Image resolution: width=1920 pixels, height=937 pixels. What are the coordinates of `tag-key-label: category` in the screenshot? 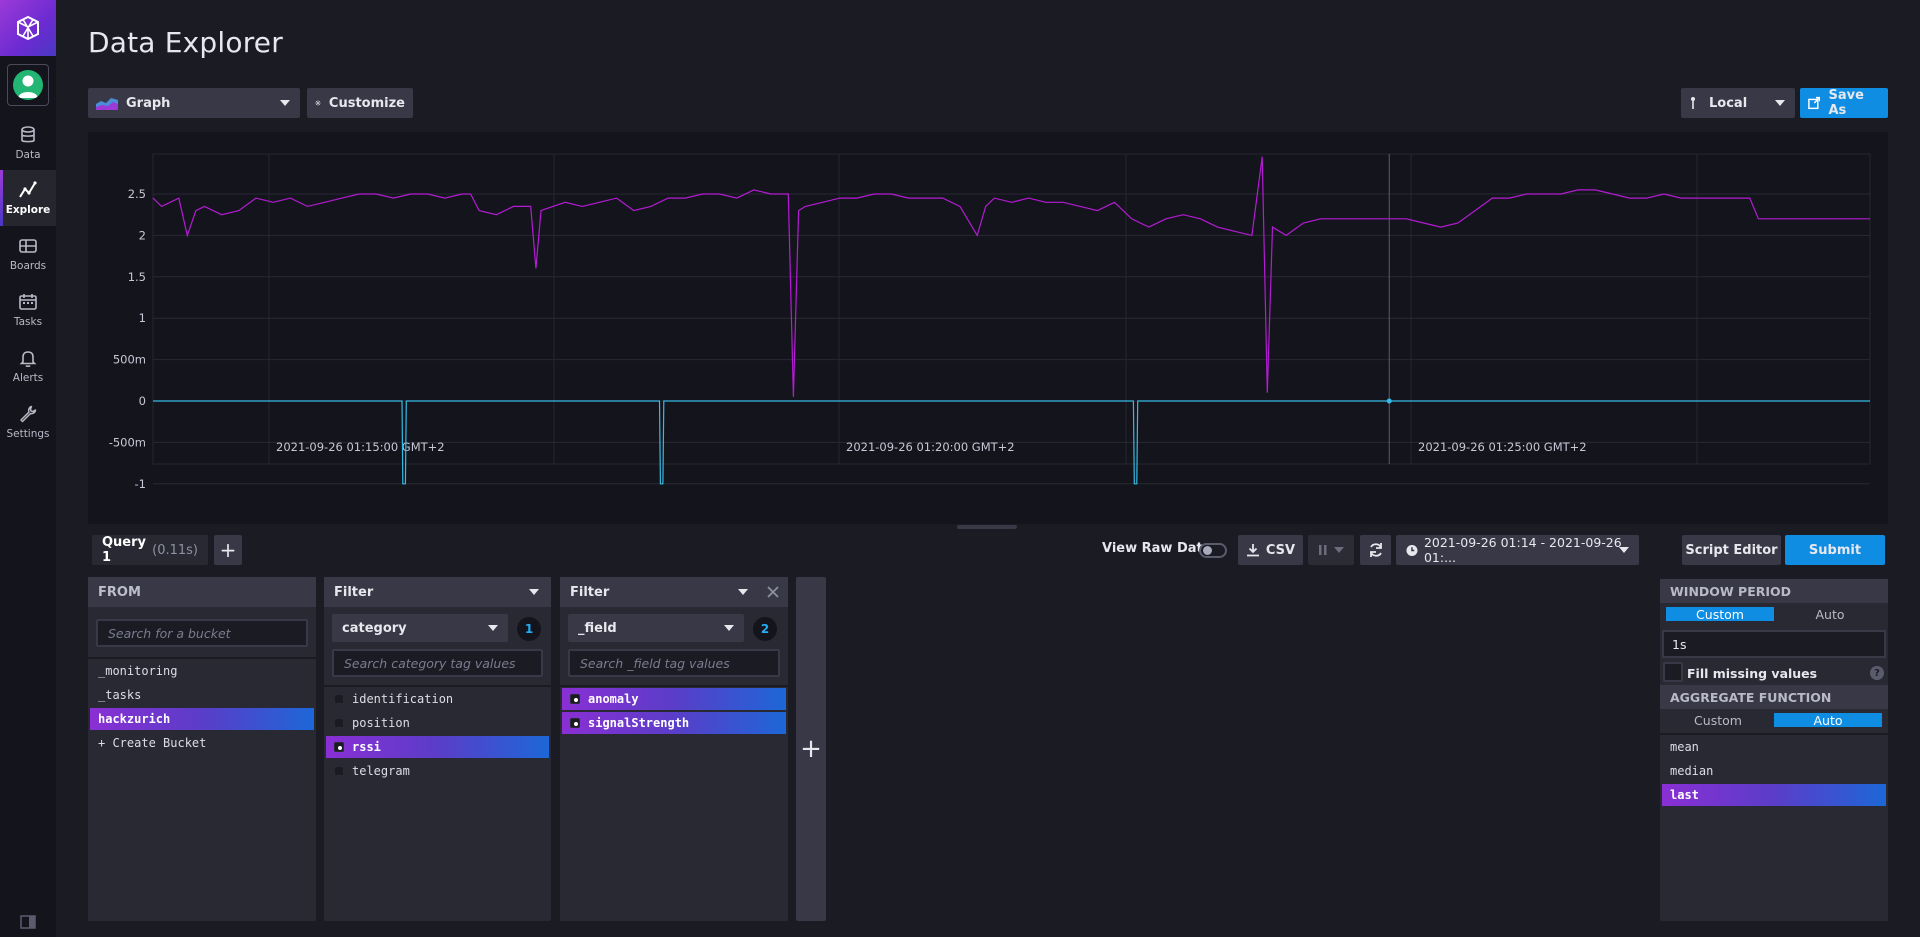 It's located at (374, 628).